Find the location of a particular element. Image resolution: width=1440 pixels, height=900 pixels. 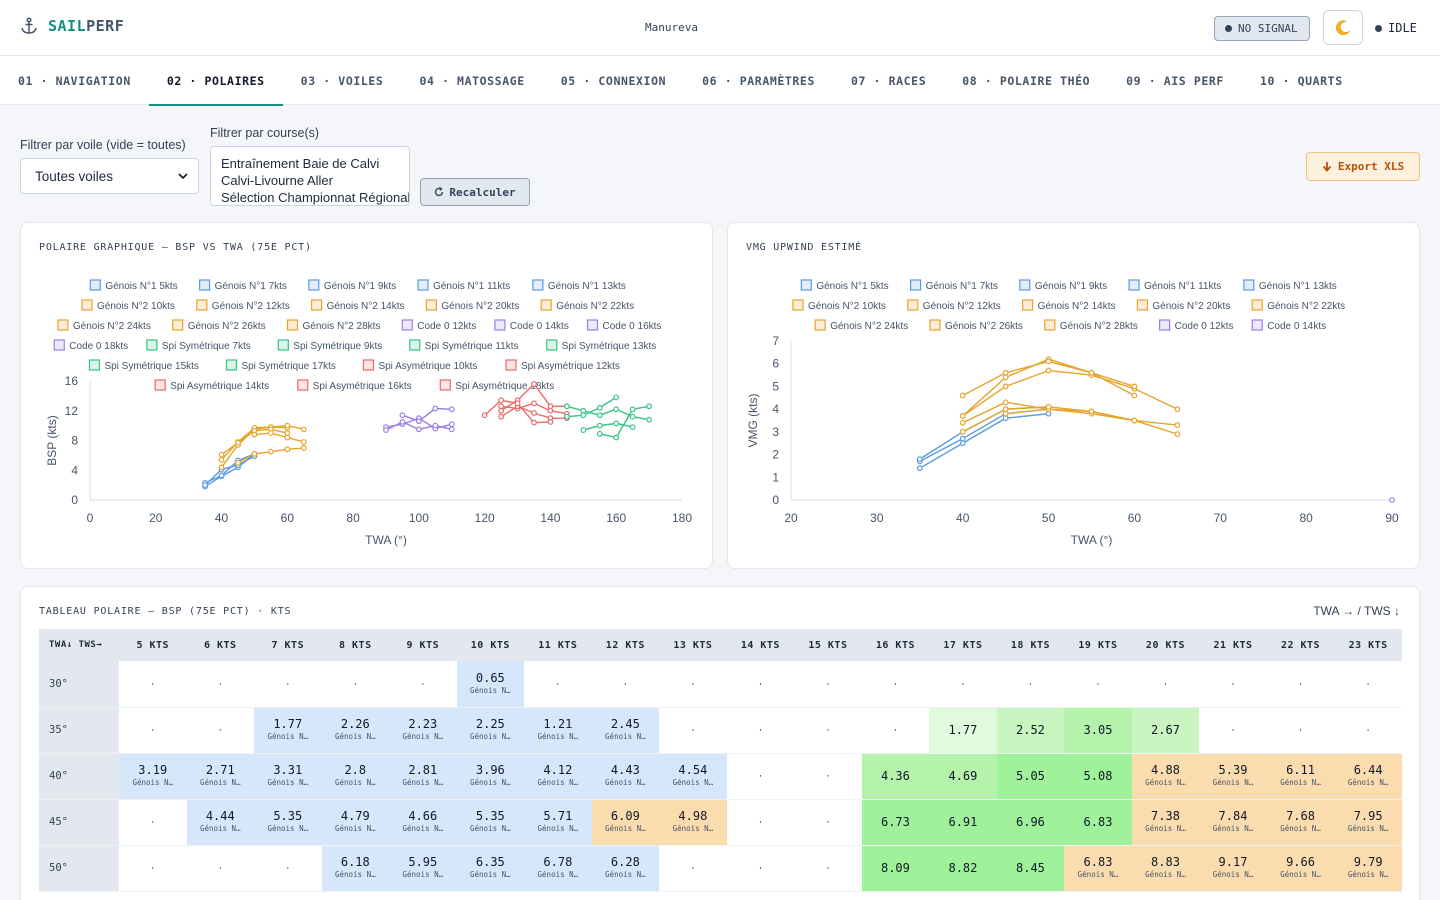

legend-item: Spi Asymétrique 10kts is located at coordinates (419, 365).